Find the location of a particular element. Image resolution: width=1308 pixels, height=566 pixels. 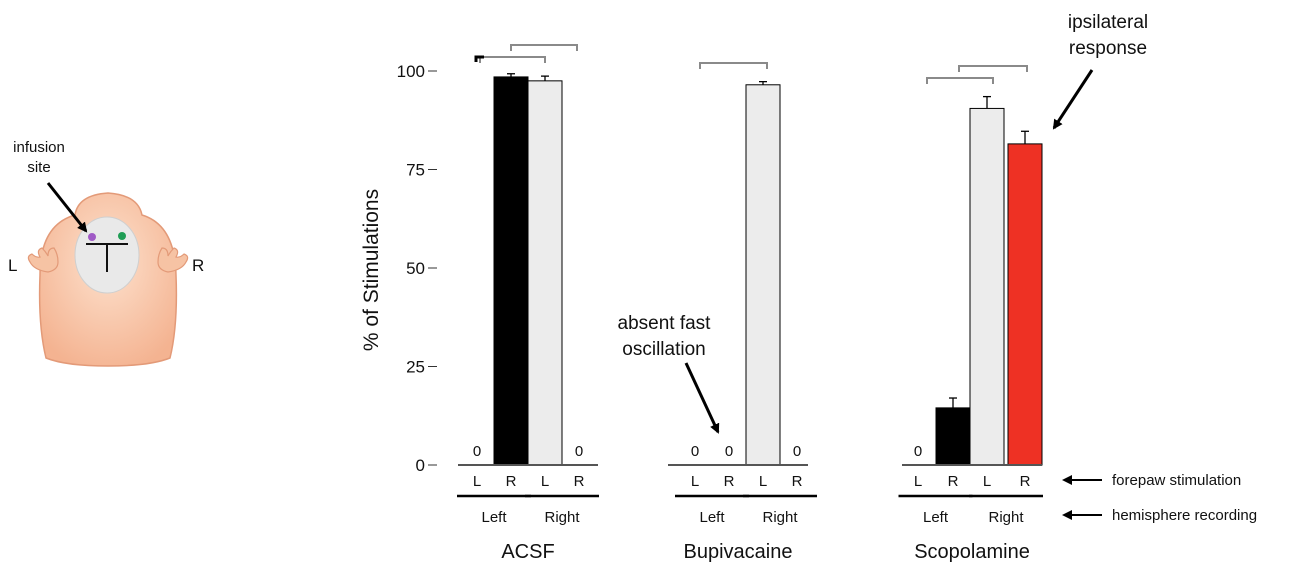

hemisphere-annotation-label: hemisphere recording is located at coordinates (1184, 515).